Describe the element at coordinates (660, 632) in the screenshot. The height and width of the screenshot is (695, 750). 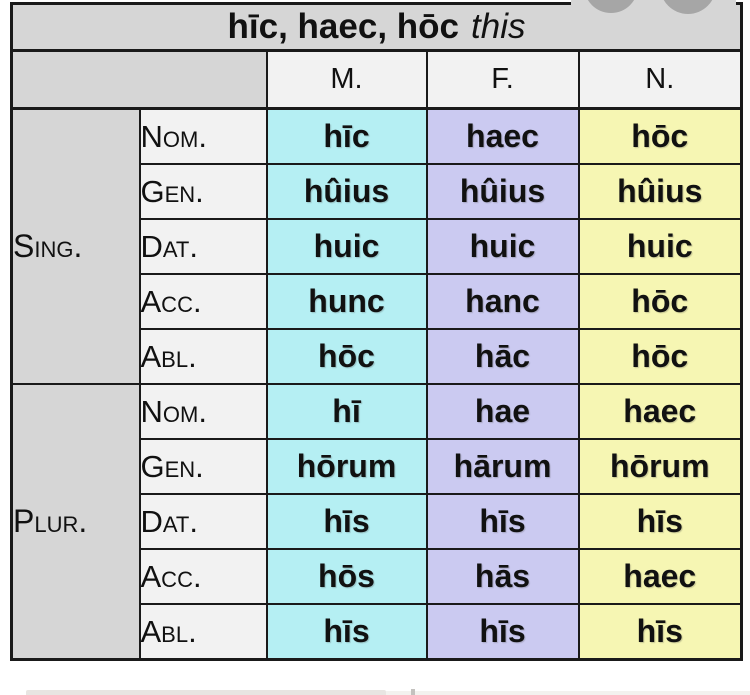
I see `form-plur-abl-n: hīs` at that location.